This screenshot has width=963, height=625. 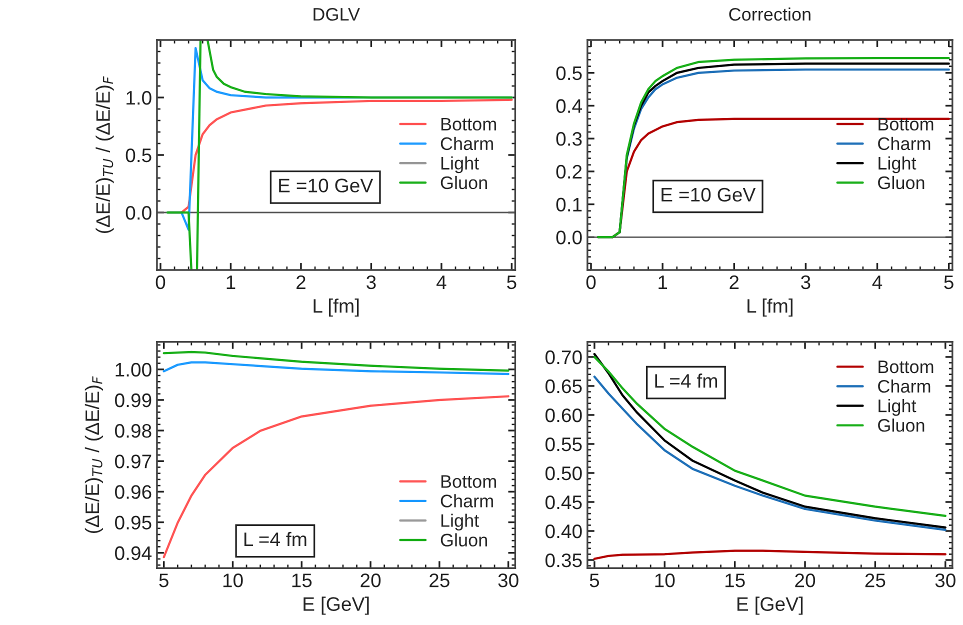 I want to click on y-tick-label: 0.4, so click(x=569, y=106).